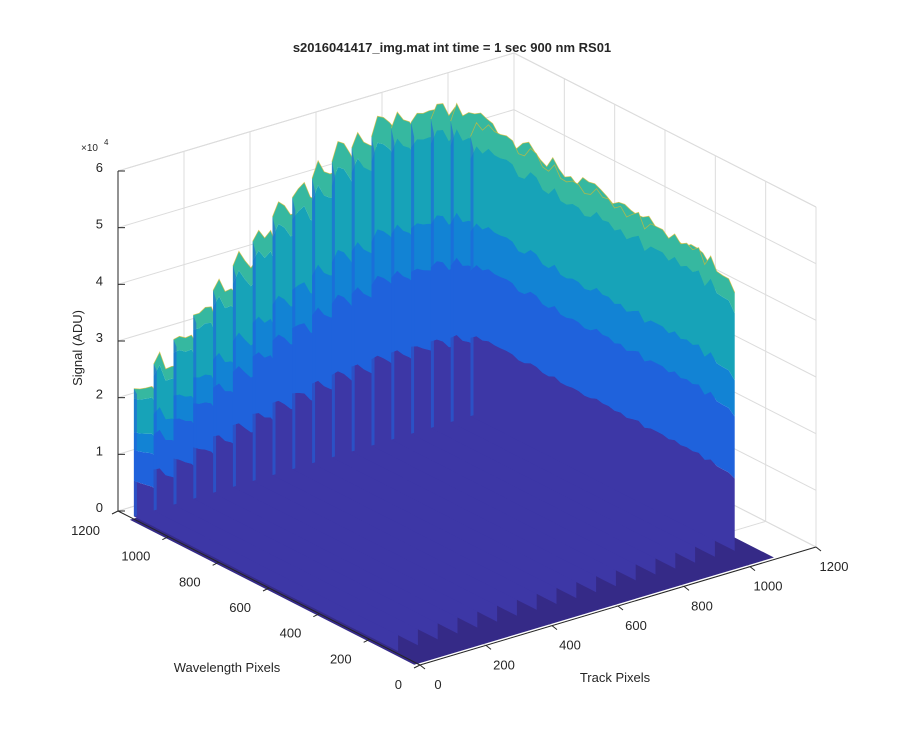 Image resolution: width=900 pixels, height=750 pixels. Describe the element at coordinates (99, 337) in the screenshot. I see `z-tick-label: 3` at that location.